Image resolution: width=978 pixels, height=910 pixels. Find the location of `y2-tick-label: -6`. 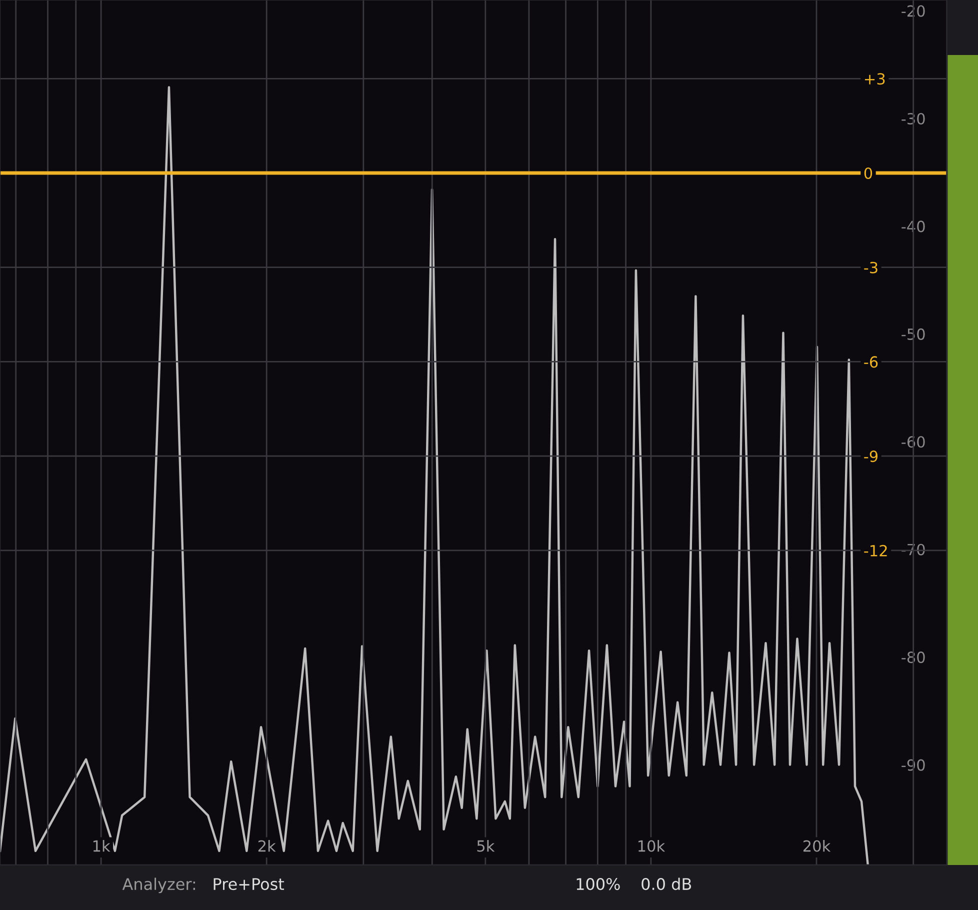

y2-tick-label: -6 is located at coordinates (871, 362).